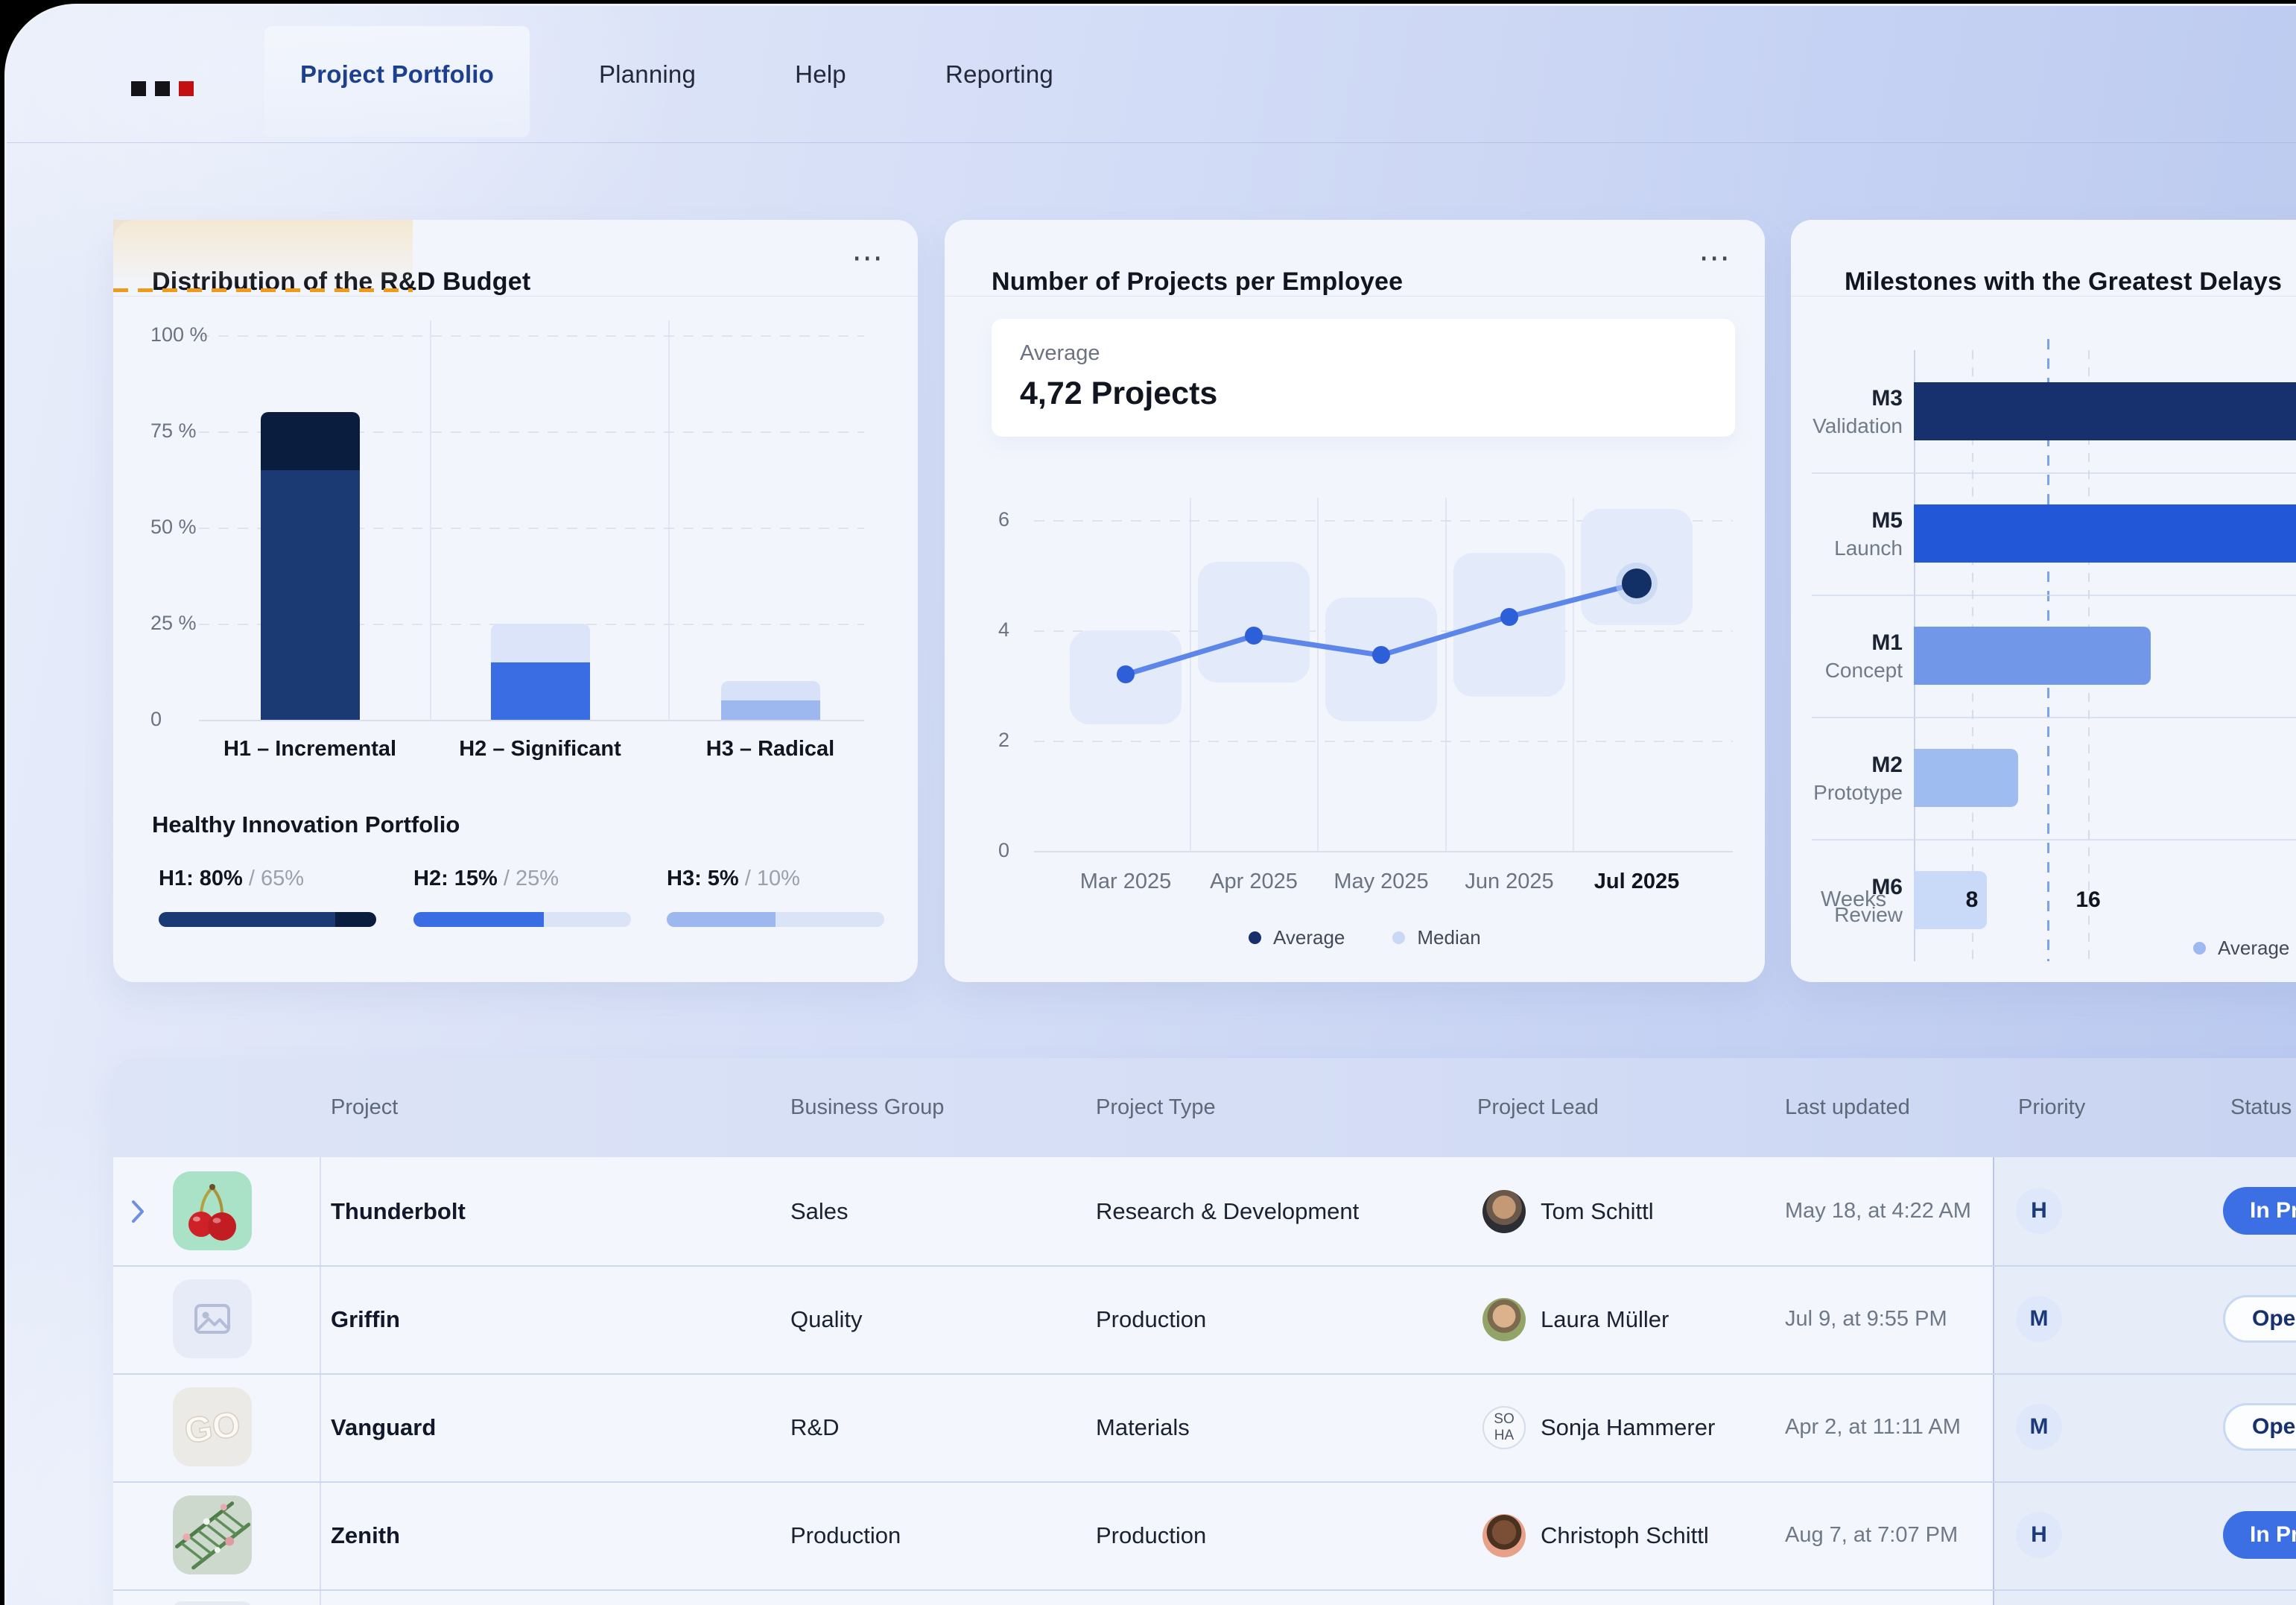  I want to click on milestone-bar-m6, so click(1950, 900).